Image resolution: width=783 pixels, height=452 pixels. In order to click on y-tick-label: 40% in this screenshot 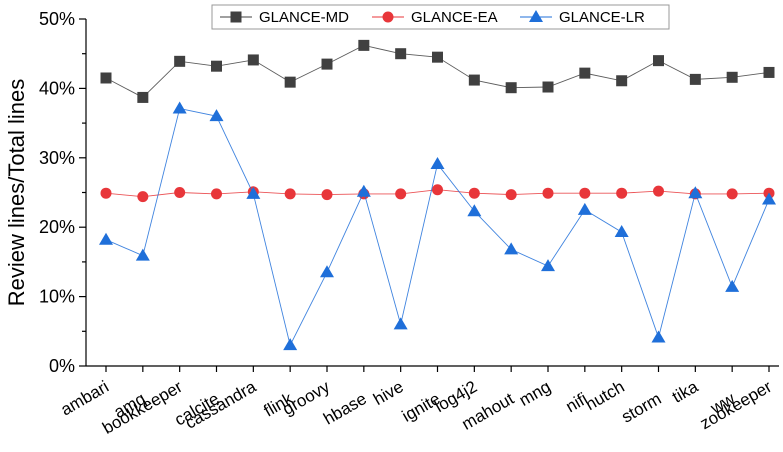, I will do `click(57, 88)`.